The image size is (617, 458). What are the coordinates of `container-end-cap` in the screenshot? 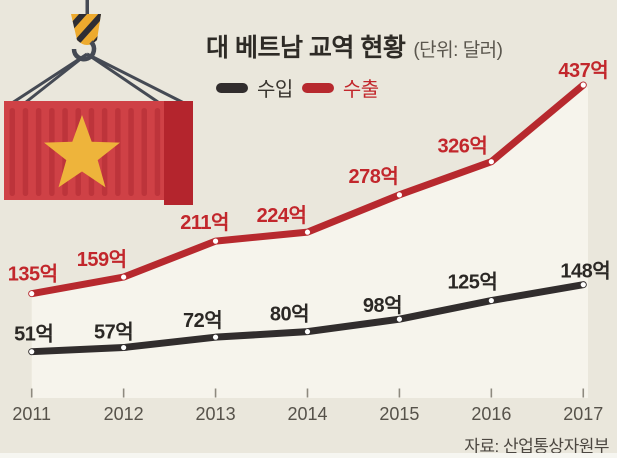 It's located at (178, 153).